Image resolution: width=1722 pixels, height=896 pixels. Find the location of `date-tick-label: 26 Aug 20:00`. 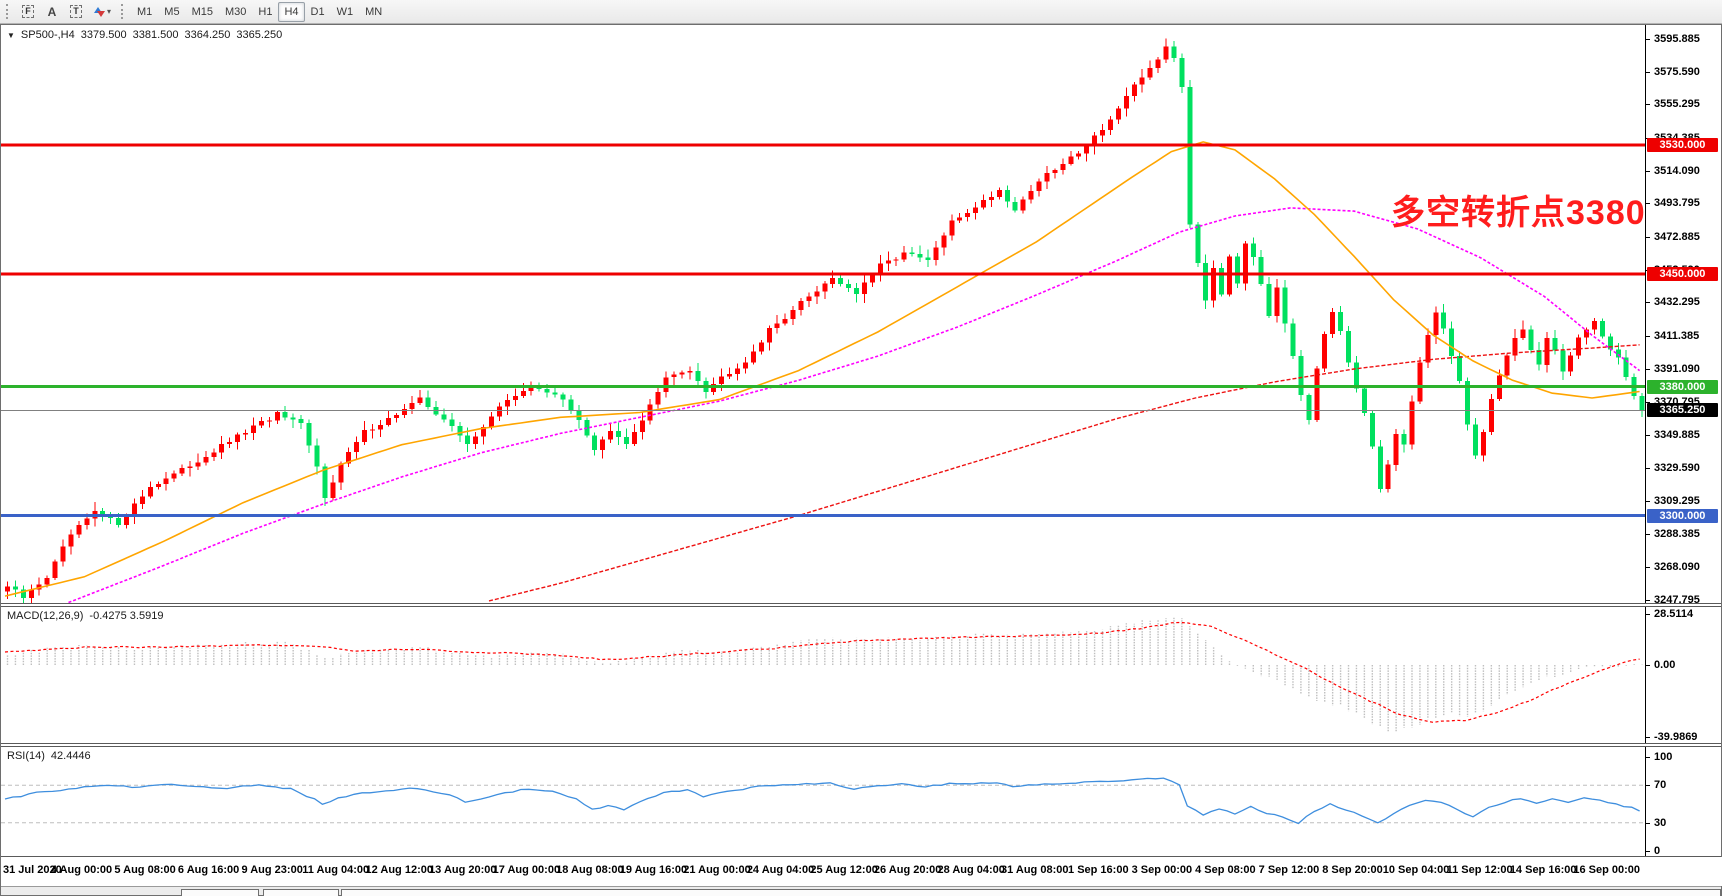

date-tick-label: 26 Aug 20:00 is located at coordinates (907, 870).